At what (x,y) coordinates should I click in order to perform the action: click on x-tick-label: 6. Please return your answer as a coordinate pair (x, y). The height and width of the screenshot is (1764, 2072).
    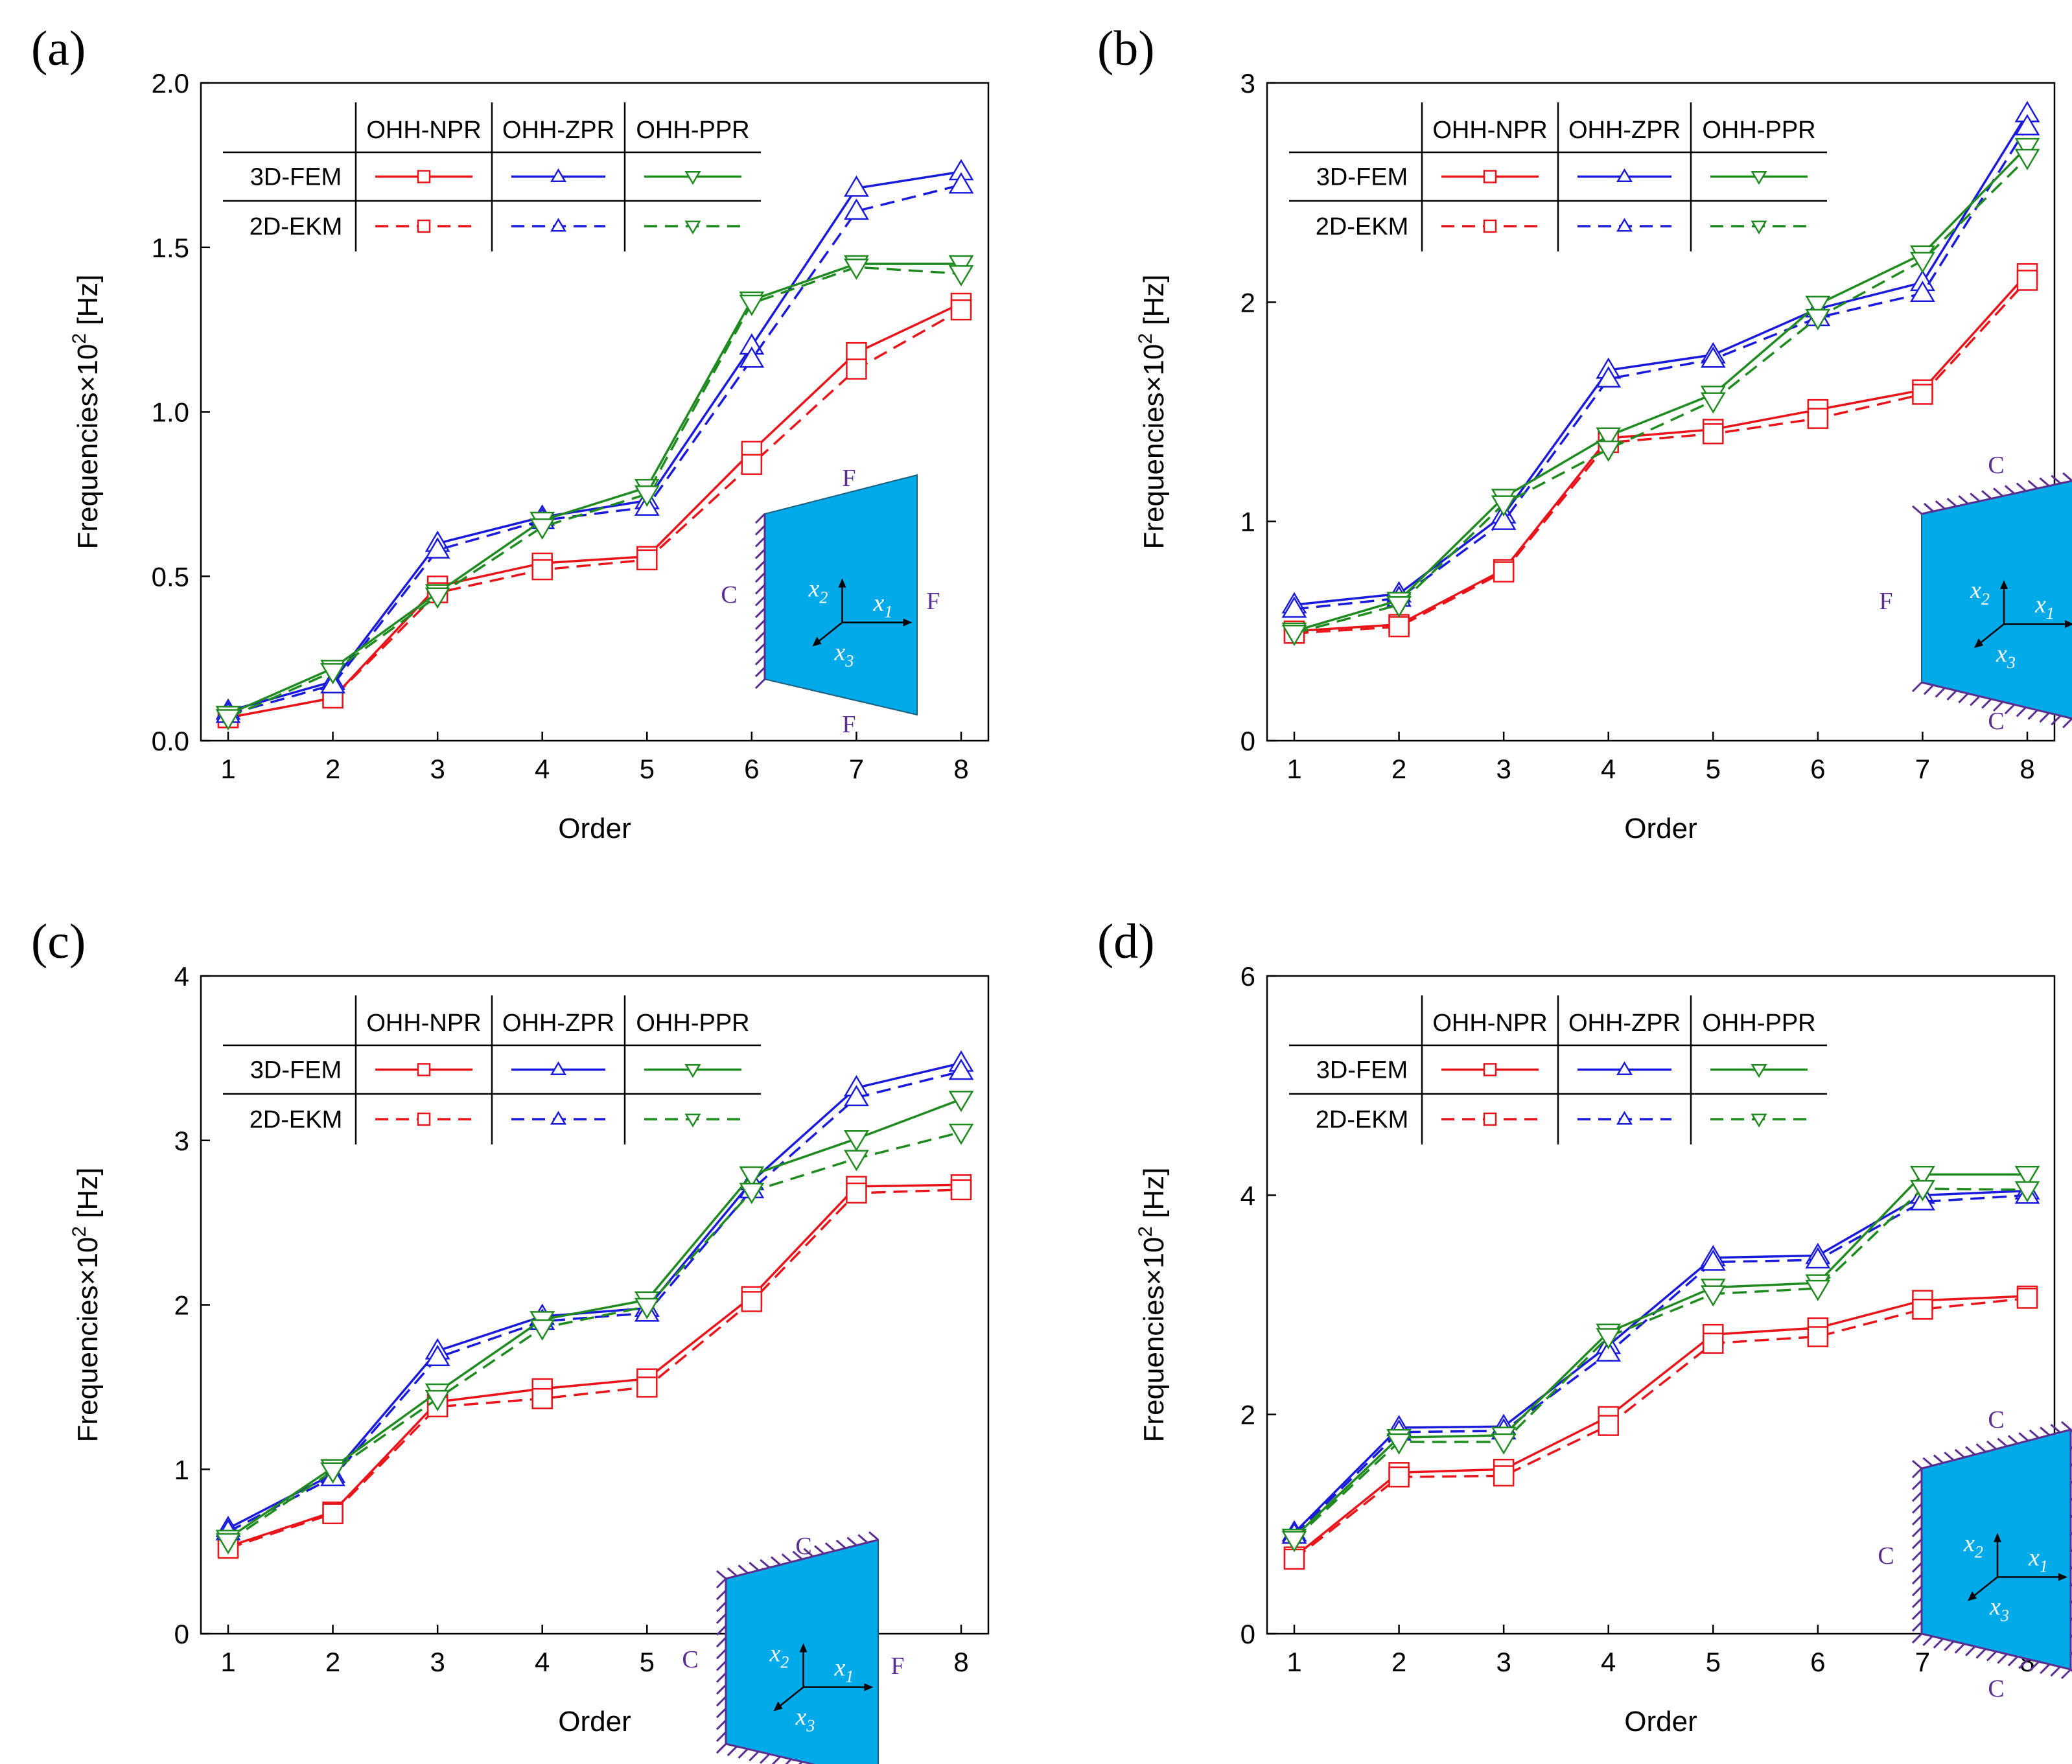
    Looking at the image, I should click on (1817, 769).